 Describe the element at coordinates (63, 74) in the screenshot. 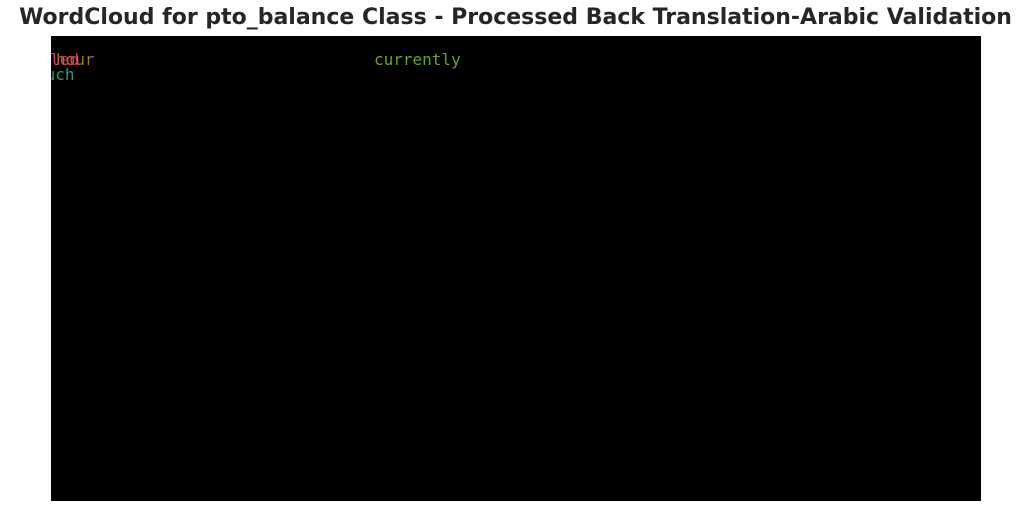

I see `word-much: much` at that location.